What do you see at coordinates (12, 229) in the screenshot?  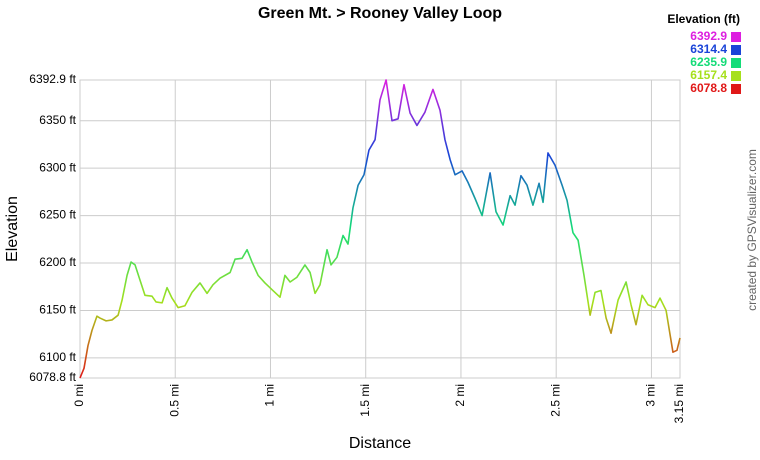 I see `y-axis-label: Elevation` at bounding box center [12, 229].